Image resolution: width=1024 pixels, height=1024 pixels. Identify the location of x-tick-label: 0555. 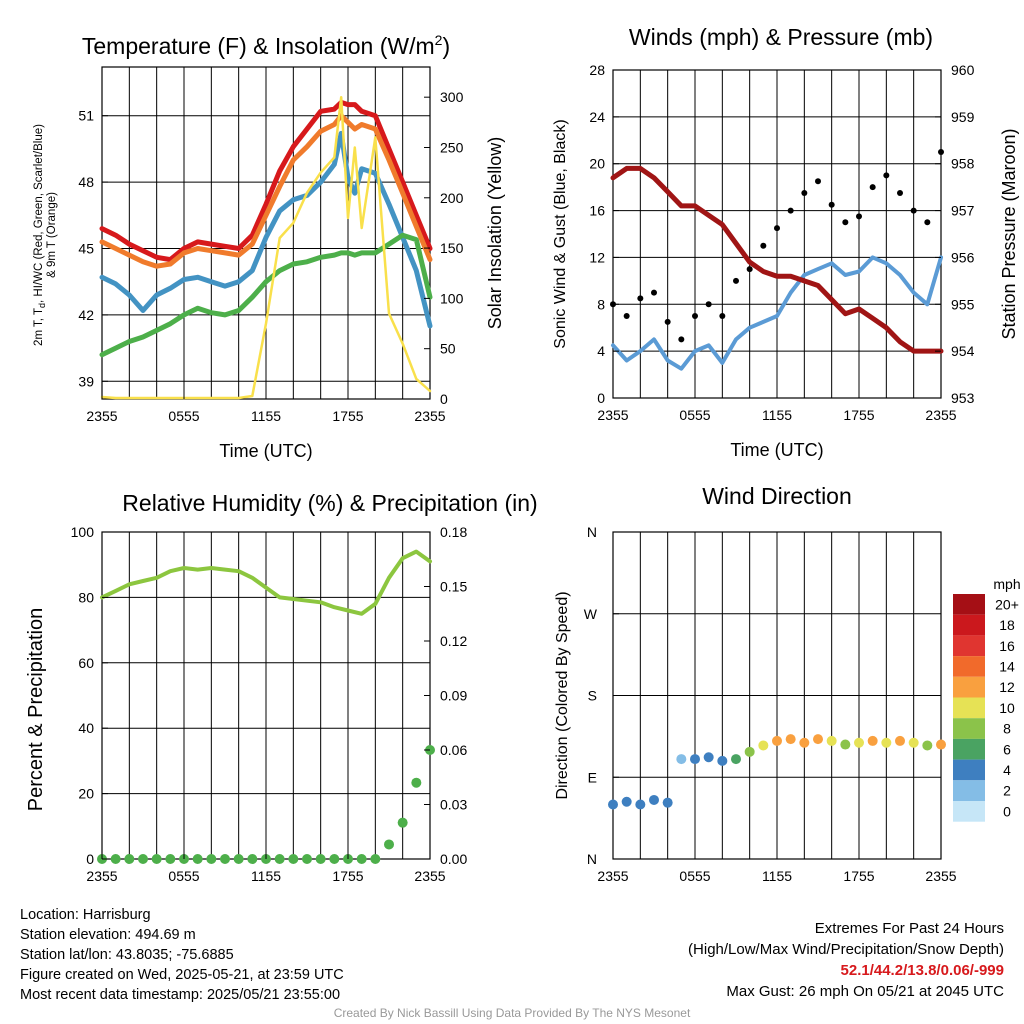
(694, 415).